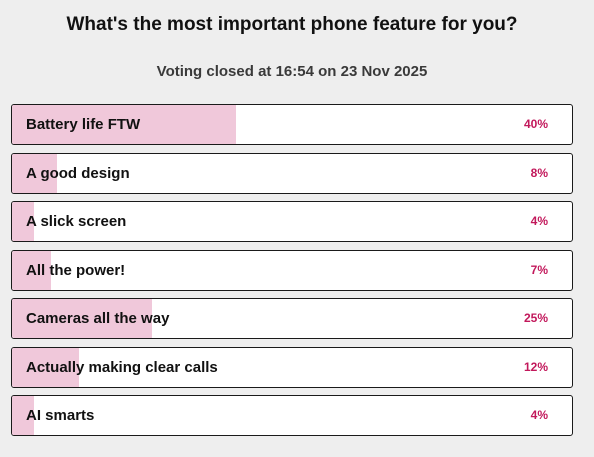 The height and width of the screenshot is (457, 594). Describe the element at coordinates (292, 221) in the screenshot. I see `poll-option-screen: A slick screen 4%` at that location.